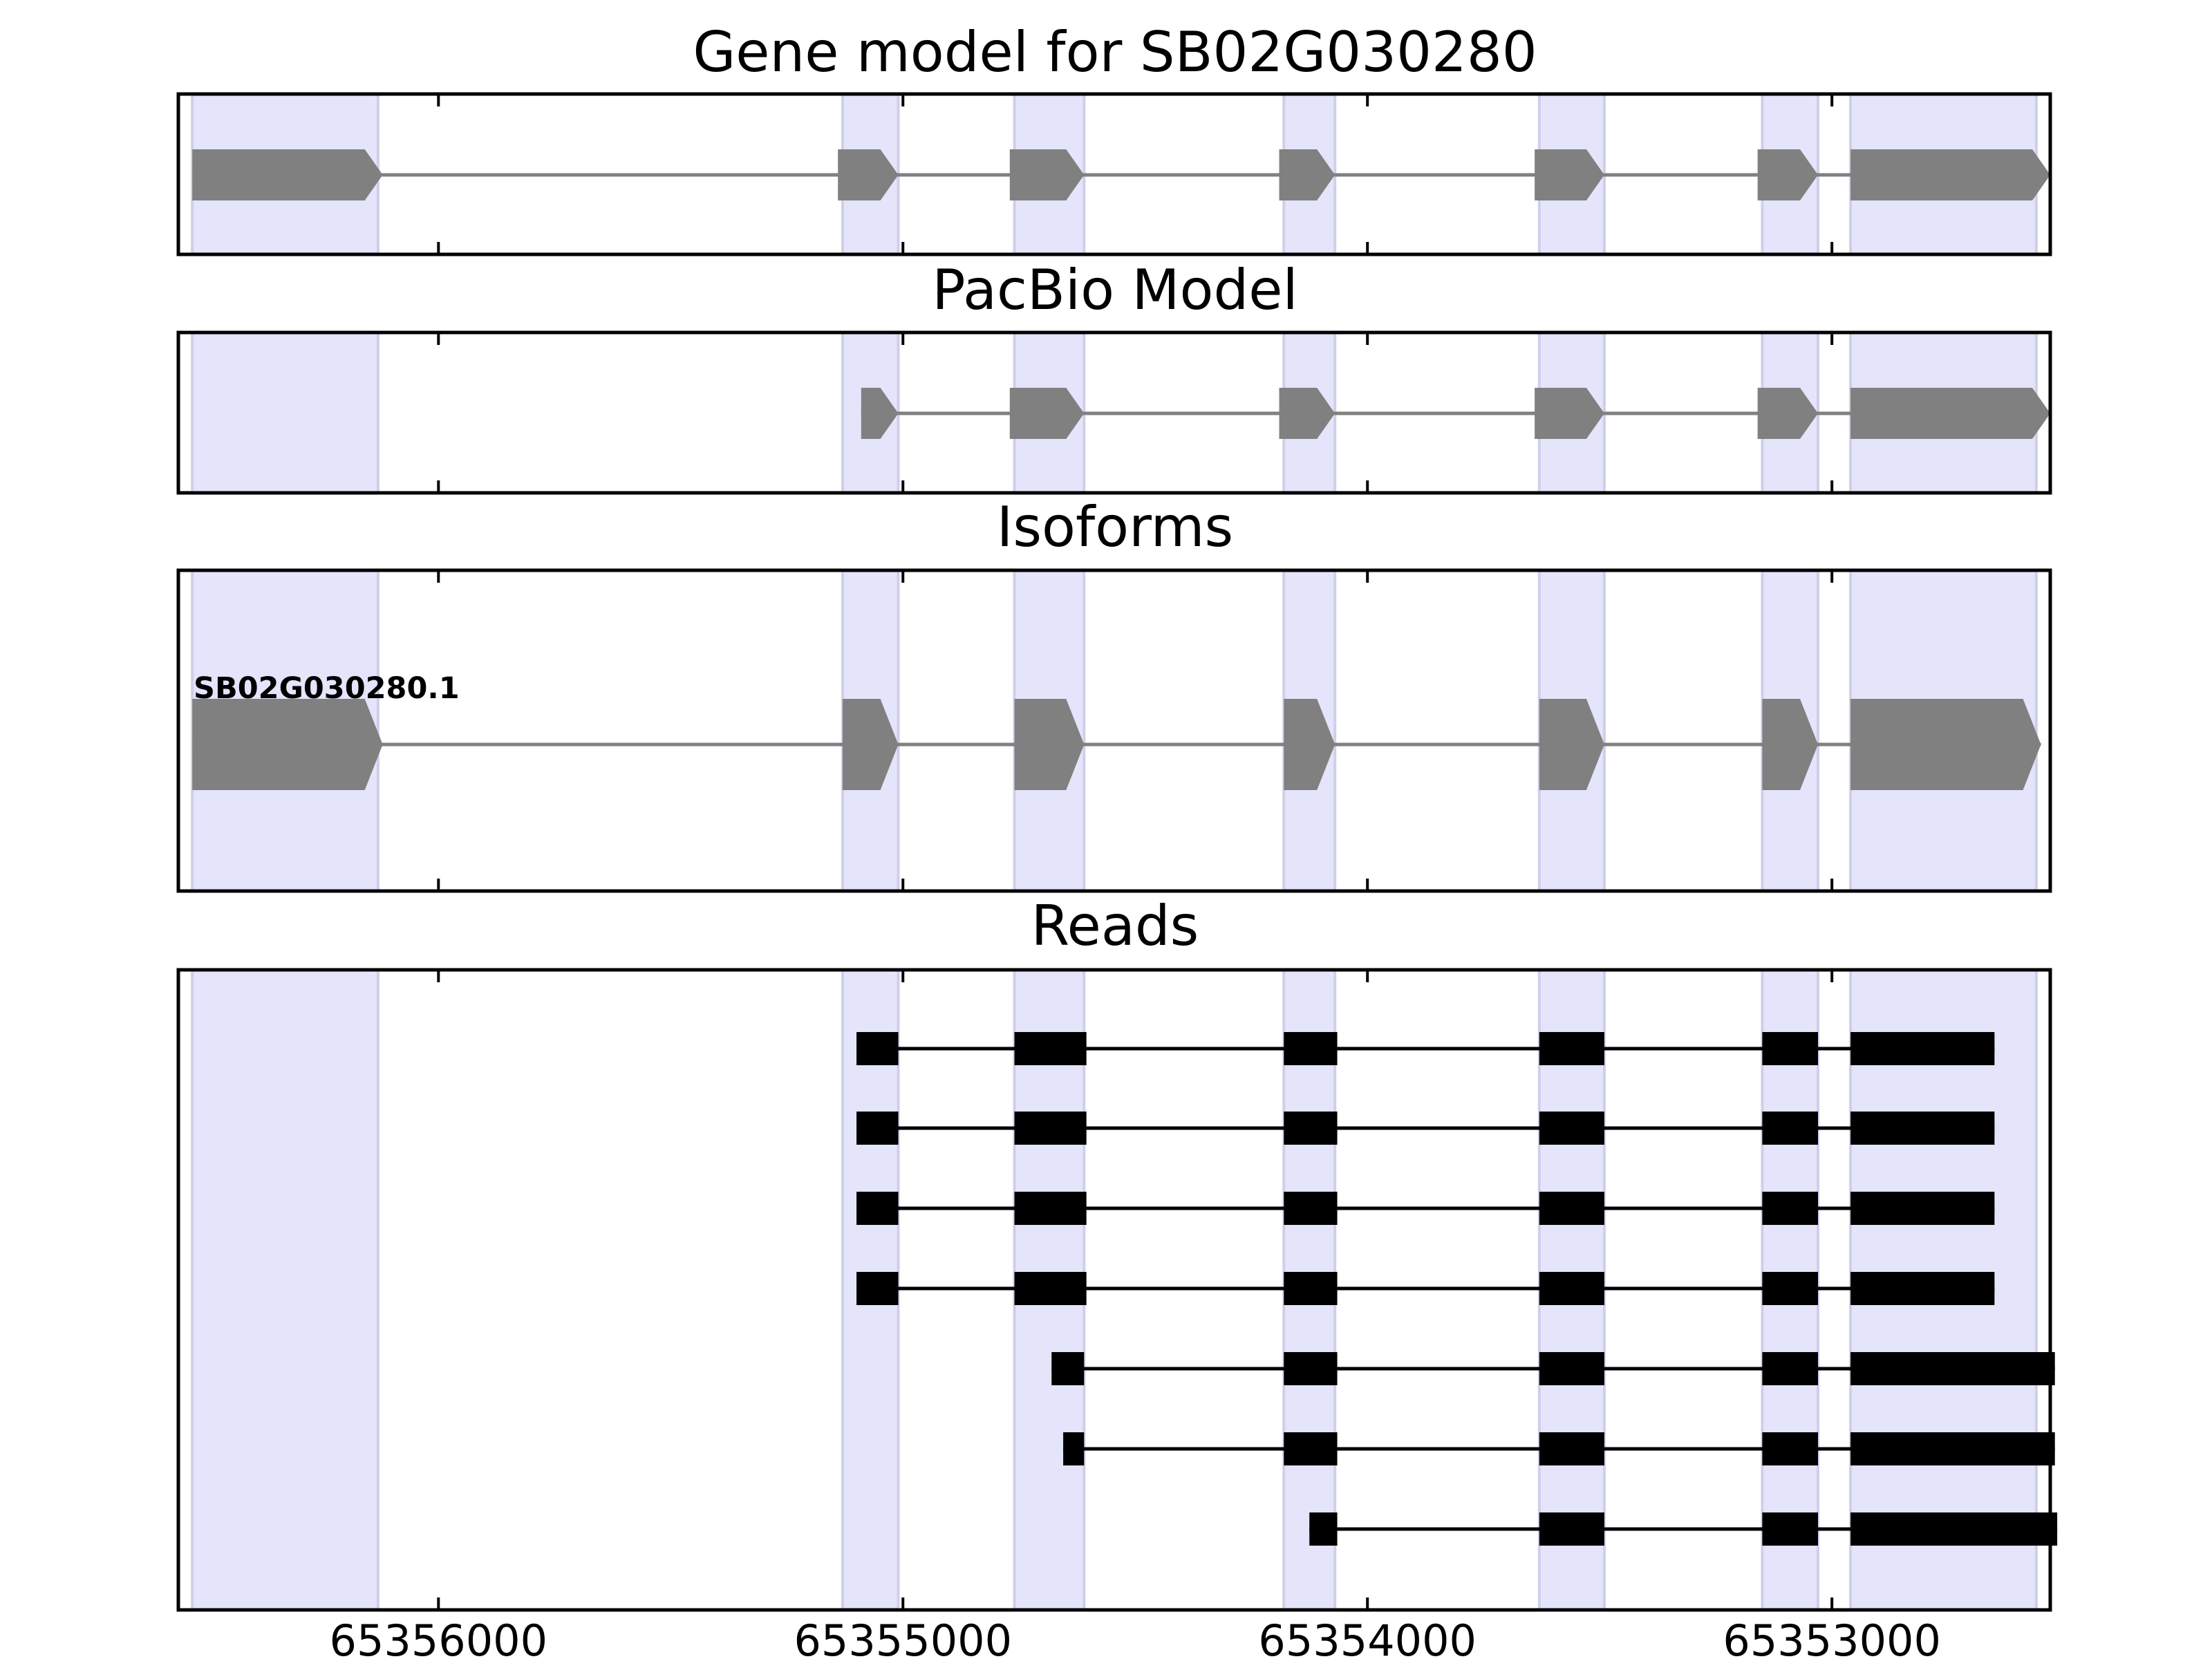 The image size is (2212, 1659). Describe the element at coordinates (1115, 926) in the screenshot. I see `panel-title-reads: Reads` at that location.